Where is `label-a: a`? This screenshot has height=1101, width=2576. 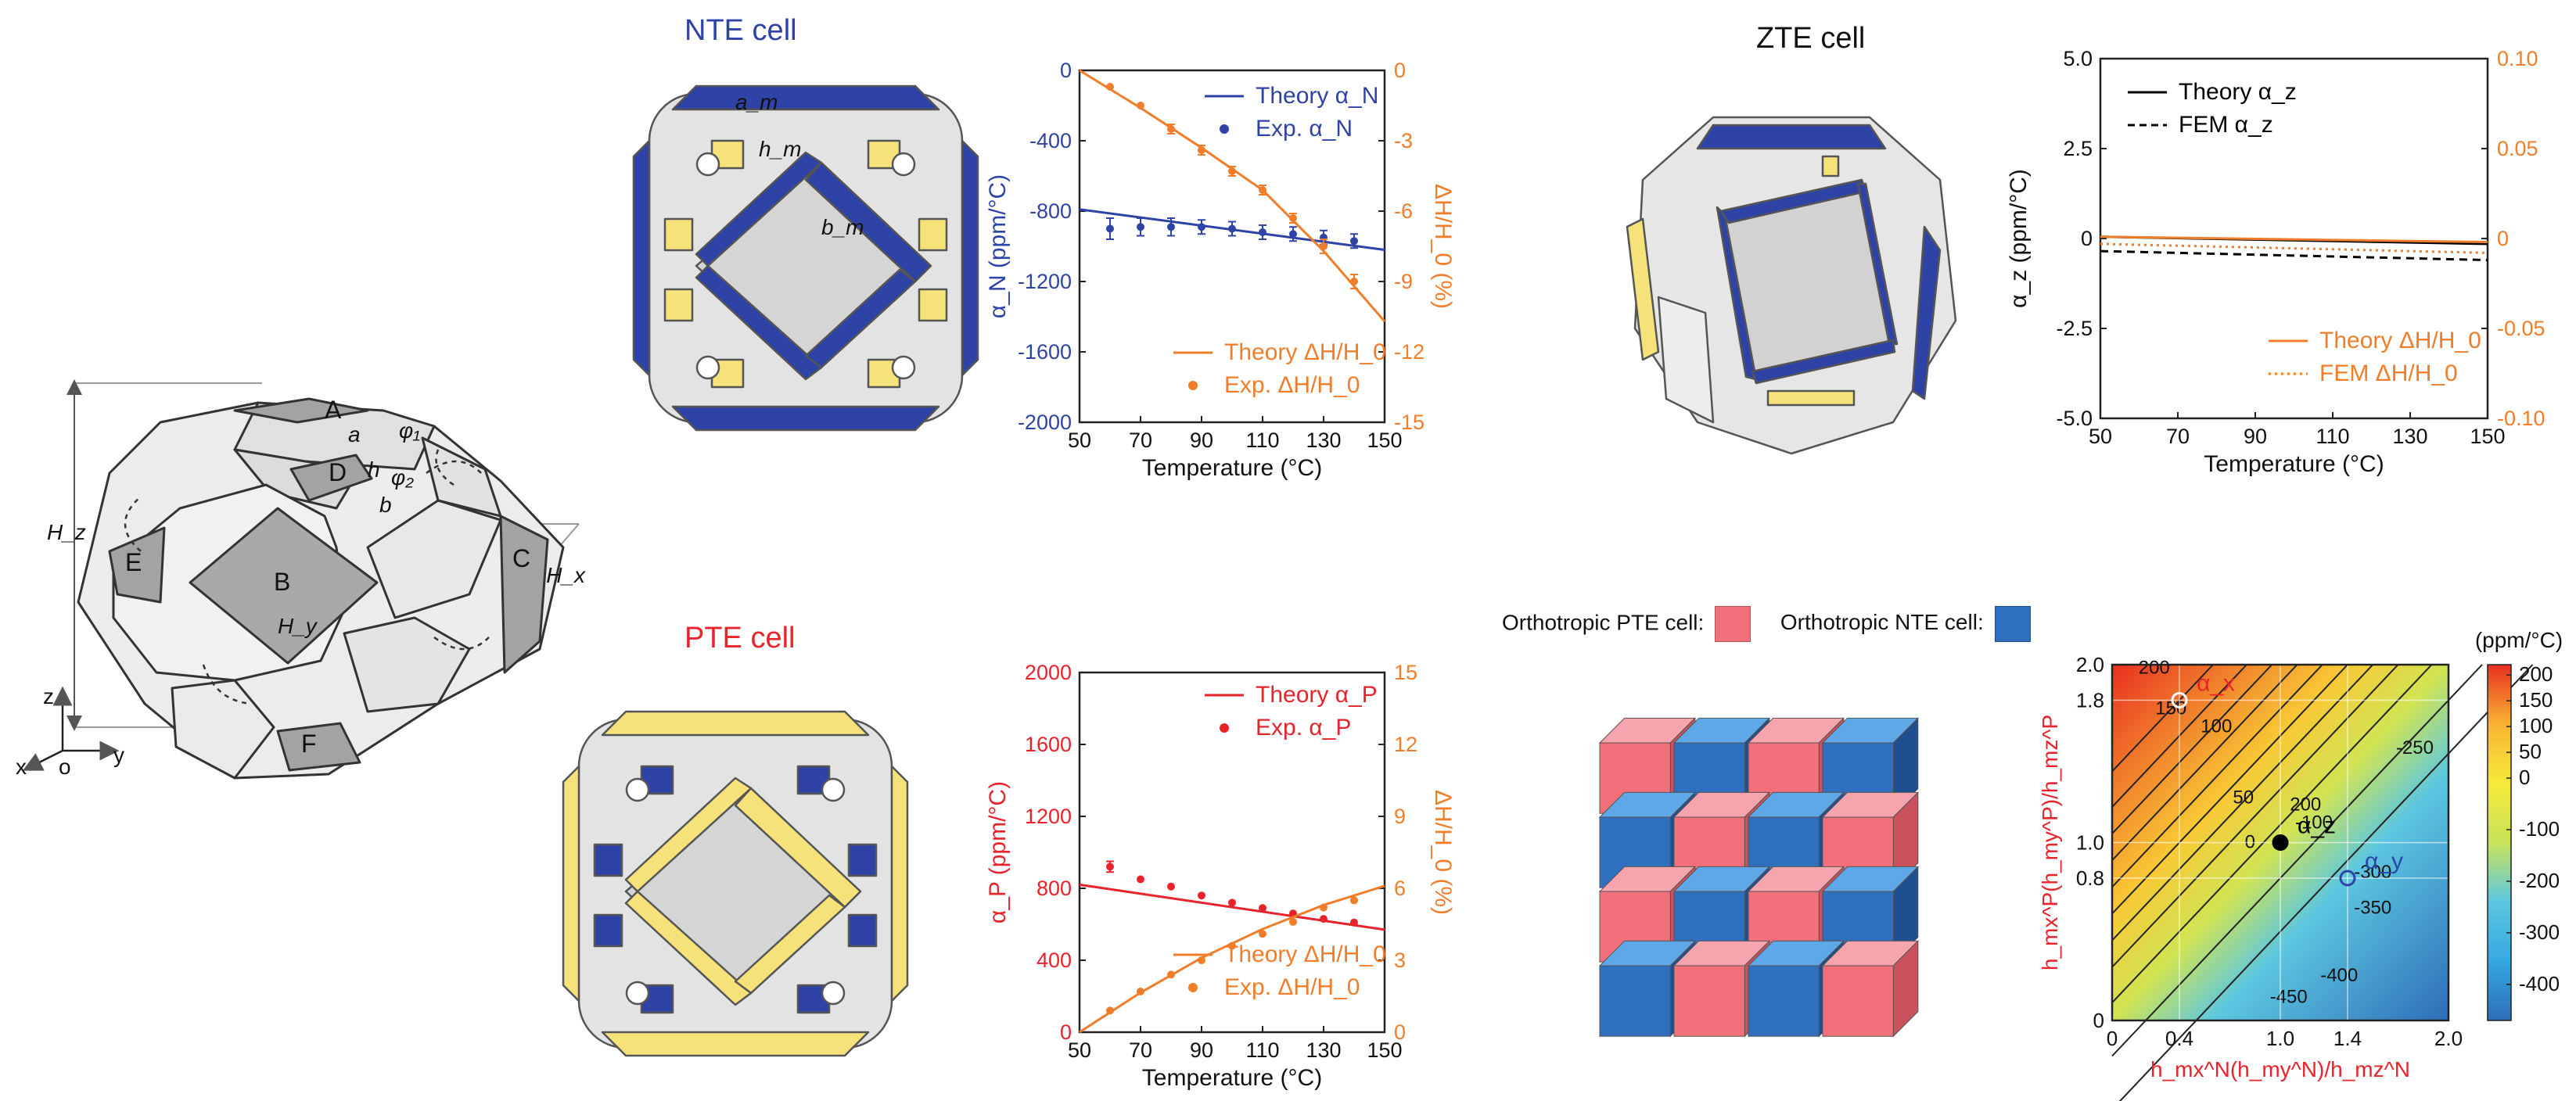 label-a: a is located at coordinates (355, 434).